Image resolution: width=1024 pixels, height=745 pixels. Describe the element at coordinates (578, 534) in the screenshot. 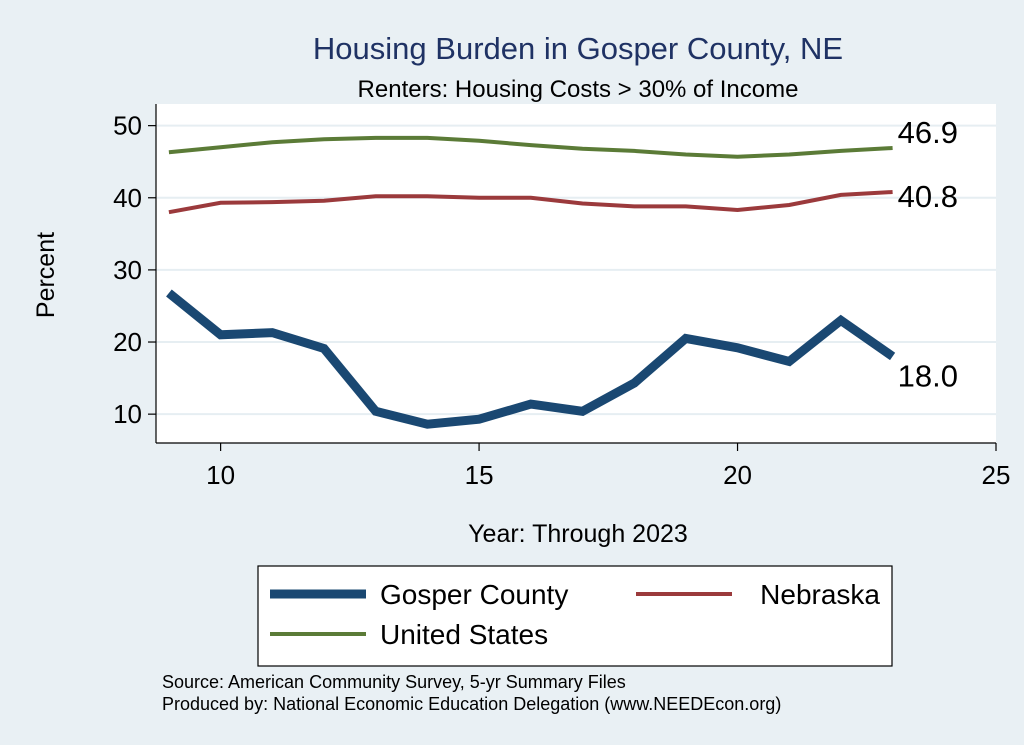

I see `x-axis-title: Year: Through 2023` at that location.